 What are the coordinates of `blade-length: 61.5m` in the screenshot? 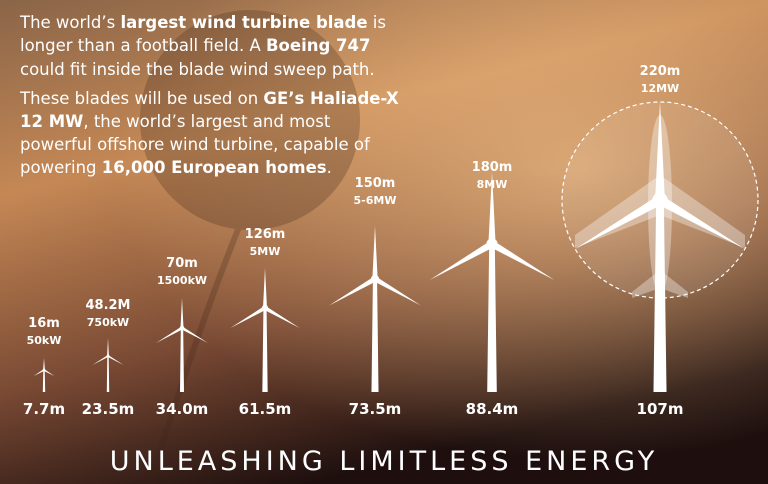 It's located at (265, 409).